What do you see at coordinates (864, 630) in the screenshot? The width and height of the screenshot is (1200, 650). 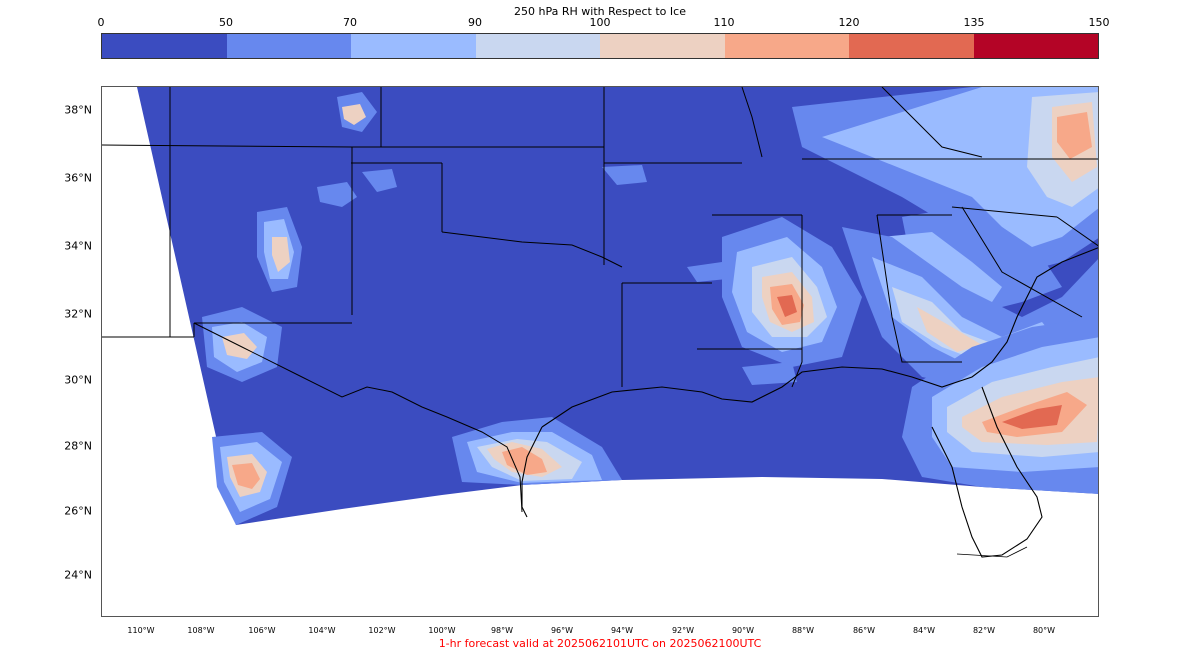 I see `lon-label: 86°W` at bounding box center [864, 630].